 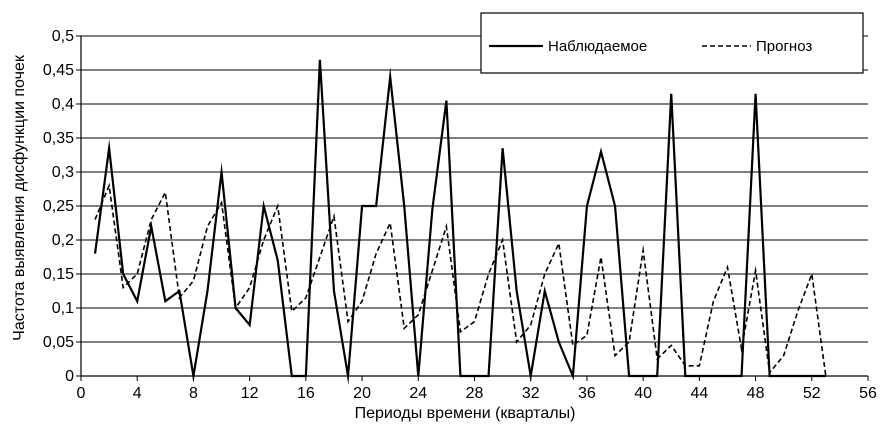 What do you see at coordinates (58, 342) in the screenshot?
I see `y-tick-label: 0,05` at bounding box center [58, 342].